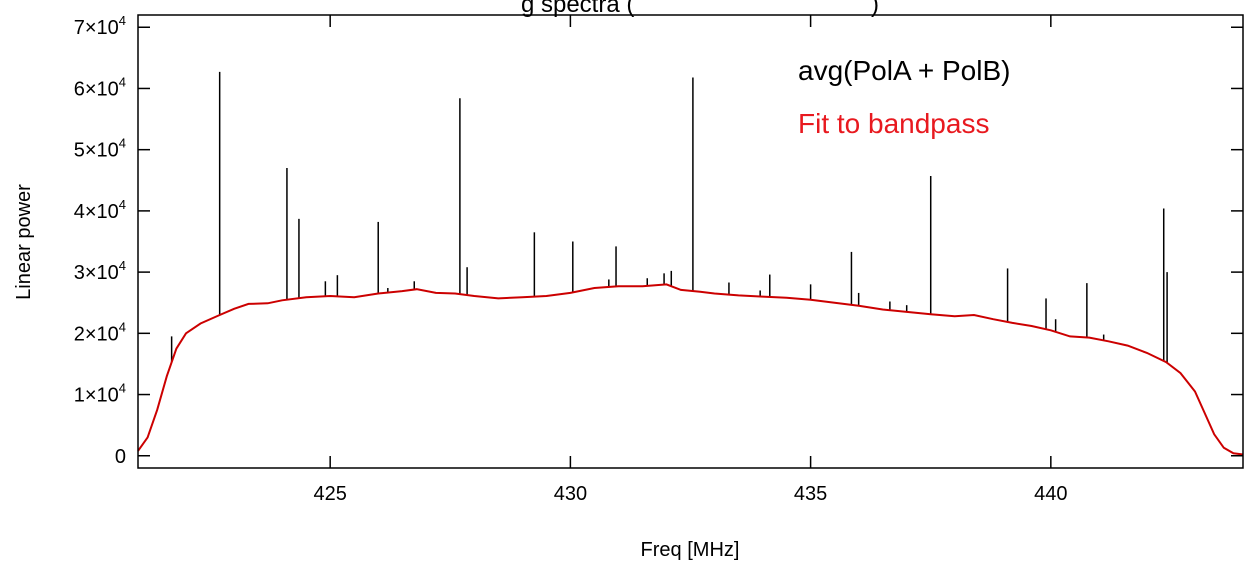 The image size is (1246, 573). I want to click on x-axis-title: Freq [MHz], so click(690, 550).